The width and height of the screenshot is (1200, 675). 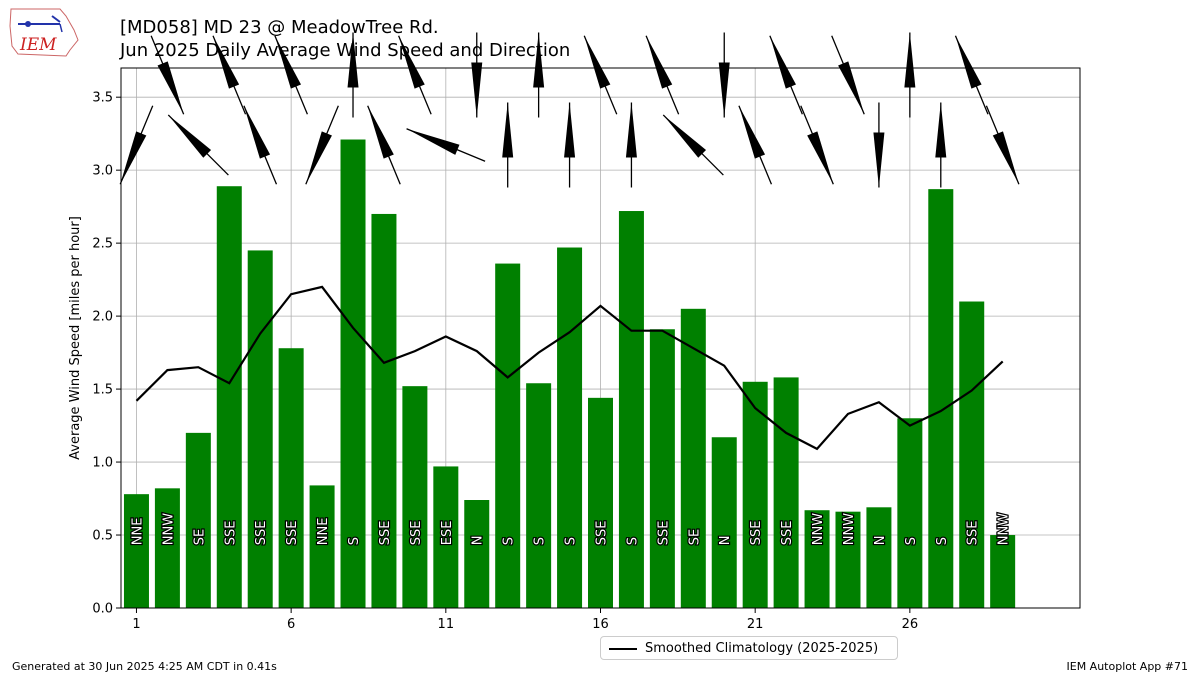 What do you see at coordinates (911, 541) in the screenshot?
I see `direction-label-day-26: S` at bounding box center [911, 541].